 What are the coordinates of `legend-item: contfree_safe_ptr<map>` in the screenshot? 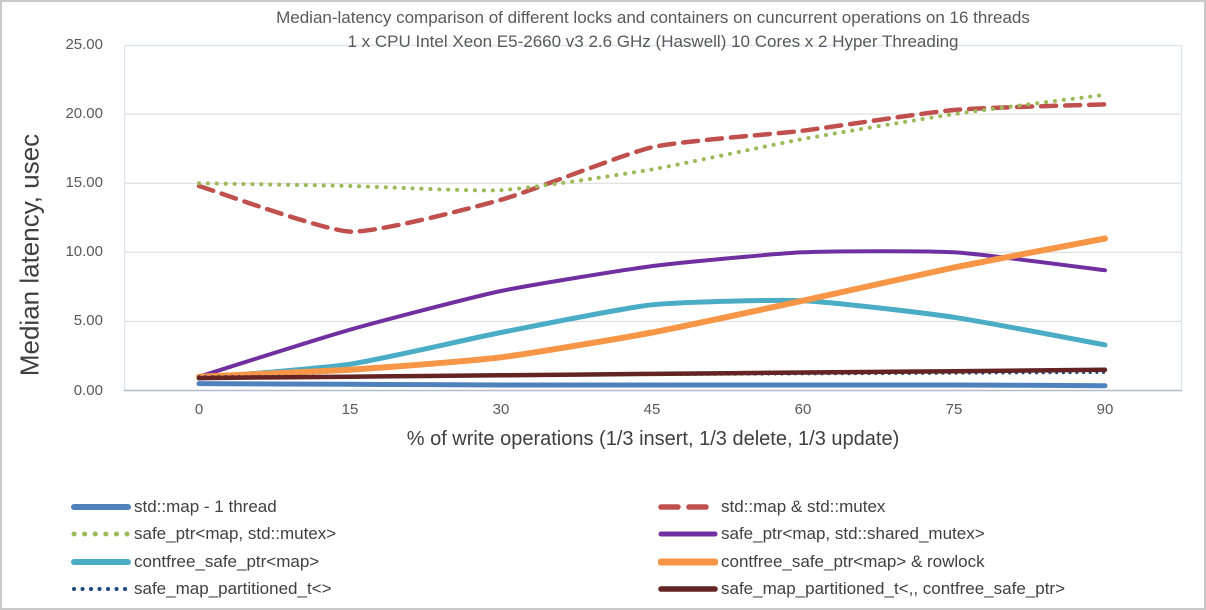 It's located at (203, 562).